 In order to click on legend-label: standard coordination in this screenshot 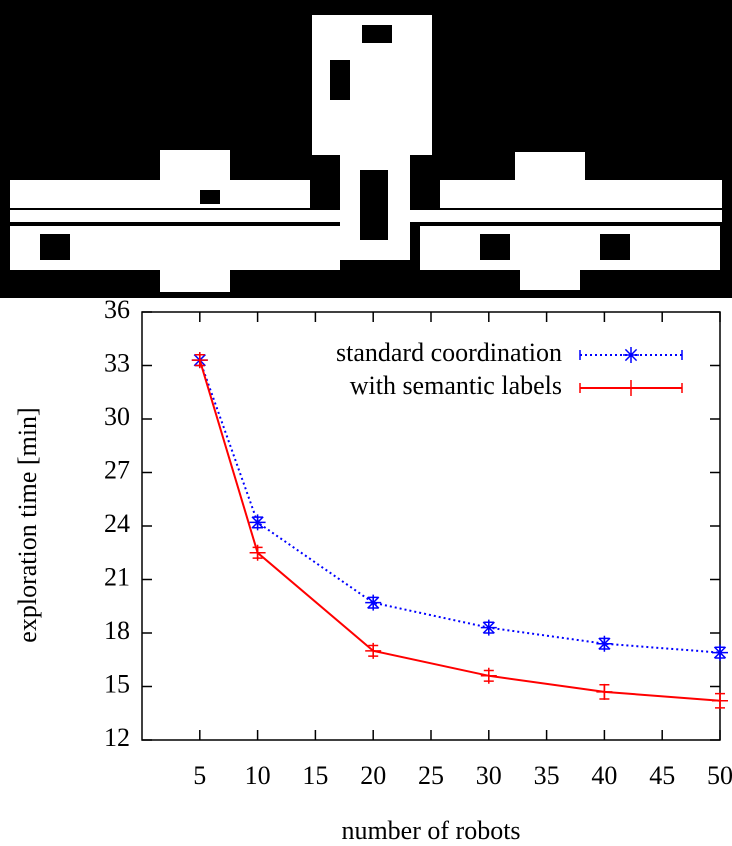, I will do `click(449, 352)`.